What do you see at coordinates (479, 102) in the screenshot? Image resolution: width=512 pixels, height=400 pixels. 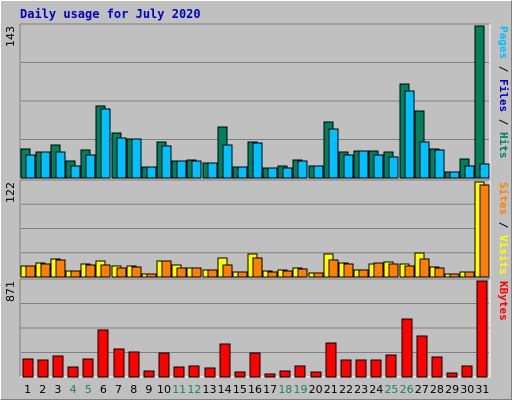 I see `hits-files-pages-bar-hits` at bounding box center [479, 102].